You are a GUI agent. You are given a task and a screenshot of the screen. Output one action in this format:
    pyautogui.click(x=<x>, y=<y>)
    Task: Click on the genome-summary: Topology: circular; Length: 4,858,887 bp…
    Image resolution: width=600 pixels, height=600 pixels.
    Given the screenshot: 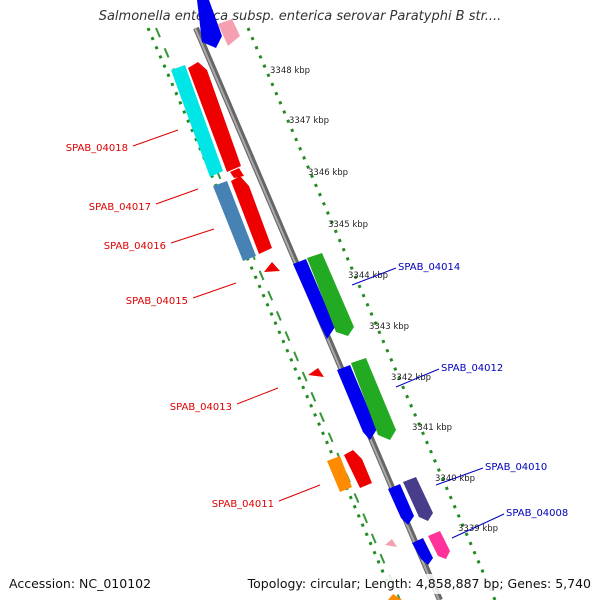 What is the action you would take?
    pyautogui.click(x=419, y=584)
    